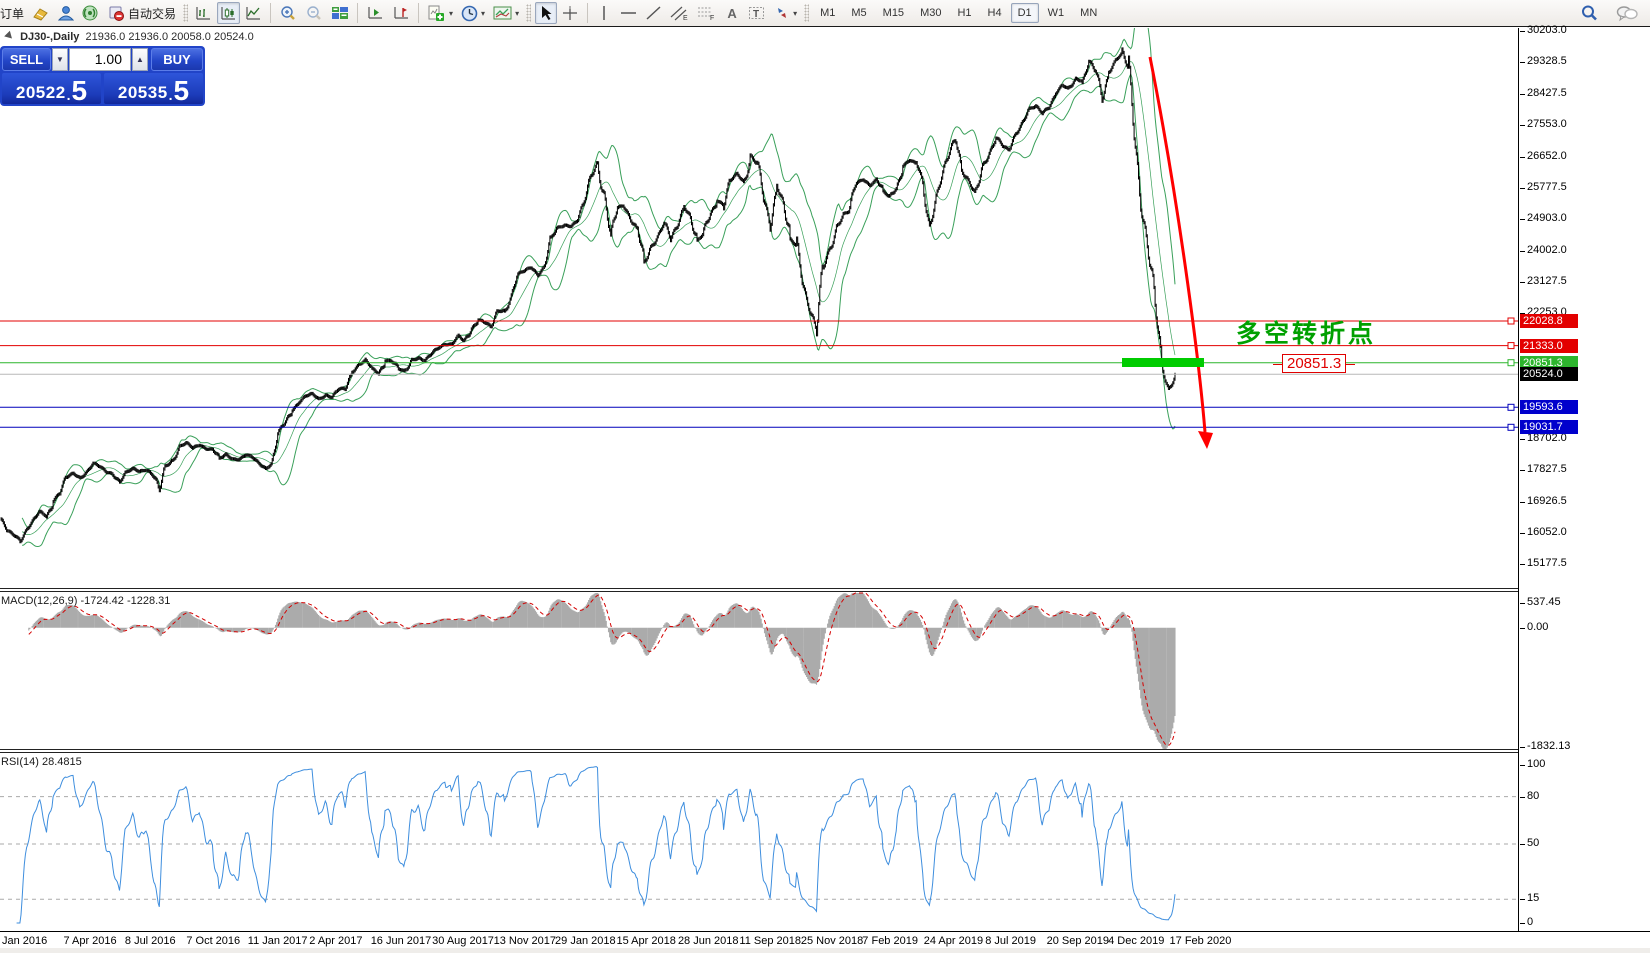 This screenshot has width=1650, height=953. Describe the element at coordinates (451, 13) in the screenshot. I see `add-indicator-caret: ▾` at that location.